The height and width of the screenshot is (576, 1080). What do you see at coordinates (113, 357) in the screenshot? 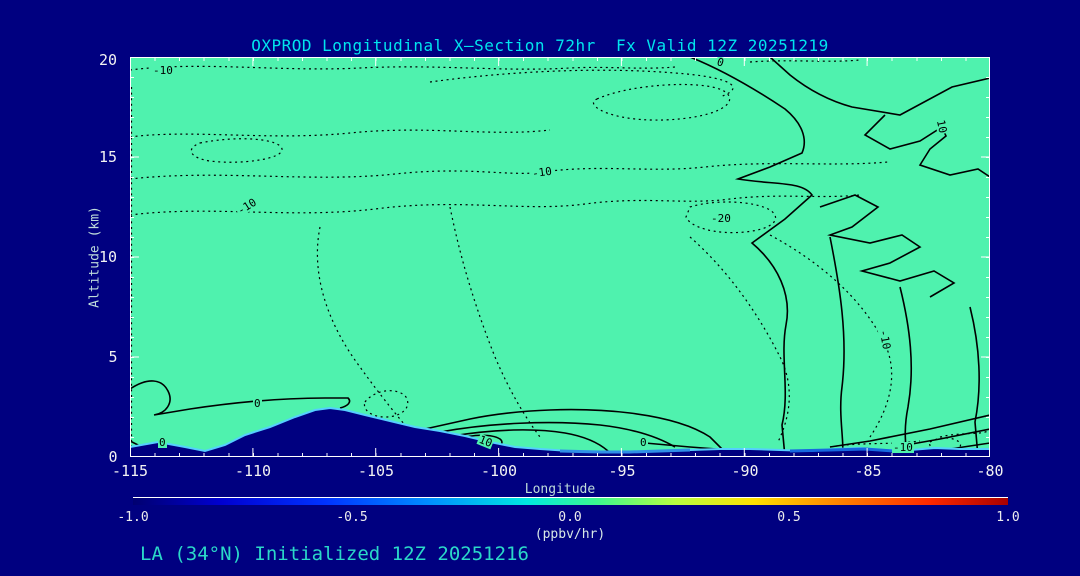
I see `y-tick-label: 5` at bounding box center [113, 357].